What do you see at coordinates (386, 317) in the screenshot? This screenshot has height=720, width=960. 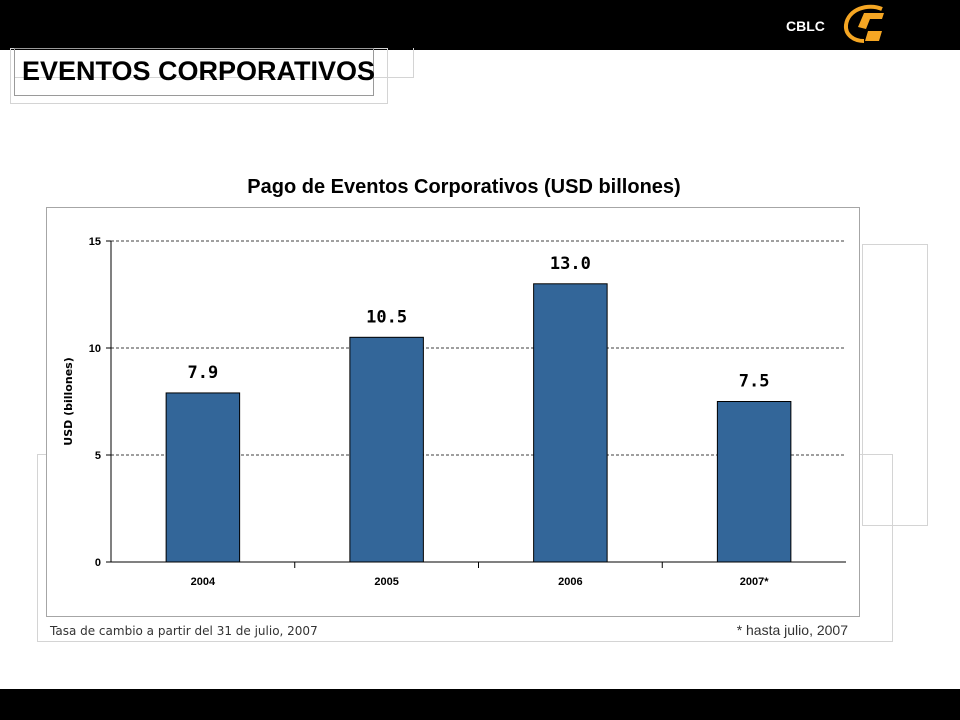 I see `data-label: 10.5` at bounding box center [386, 317].